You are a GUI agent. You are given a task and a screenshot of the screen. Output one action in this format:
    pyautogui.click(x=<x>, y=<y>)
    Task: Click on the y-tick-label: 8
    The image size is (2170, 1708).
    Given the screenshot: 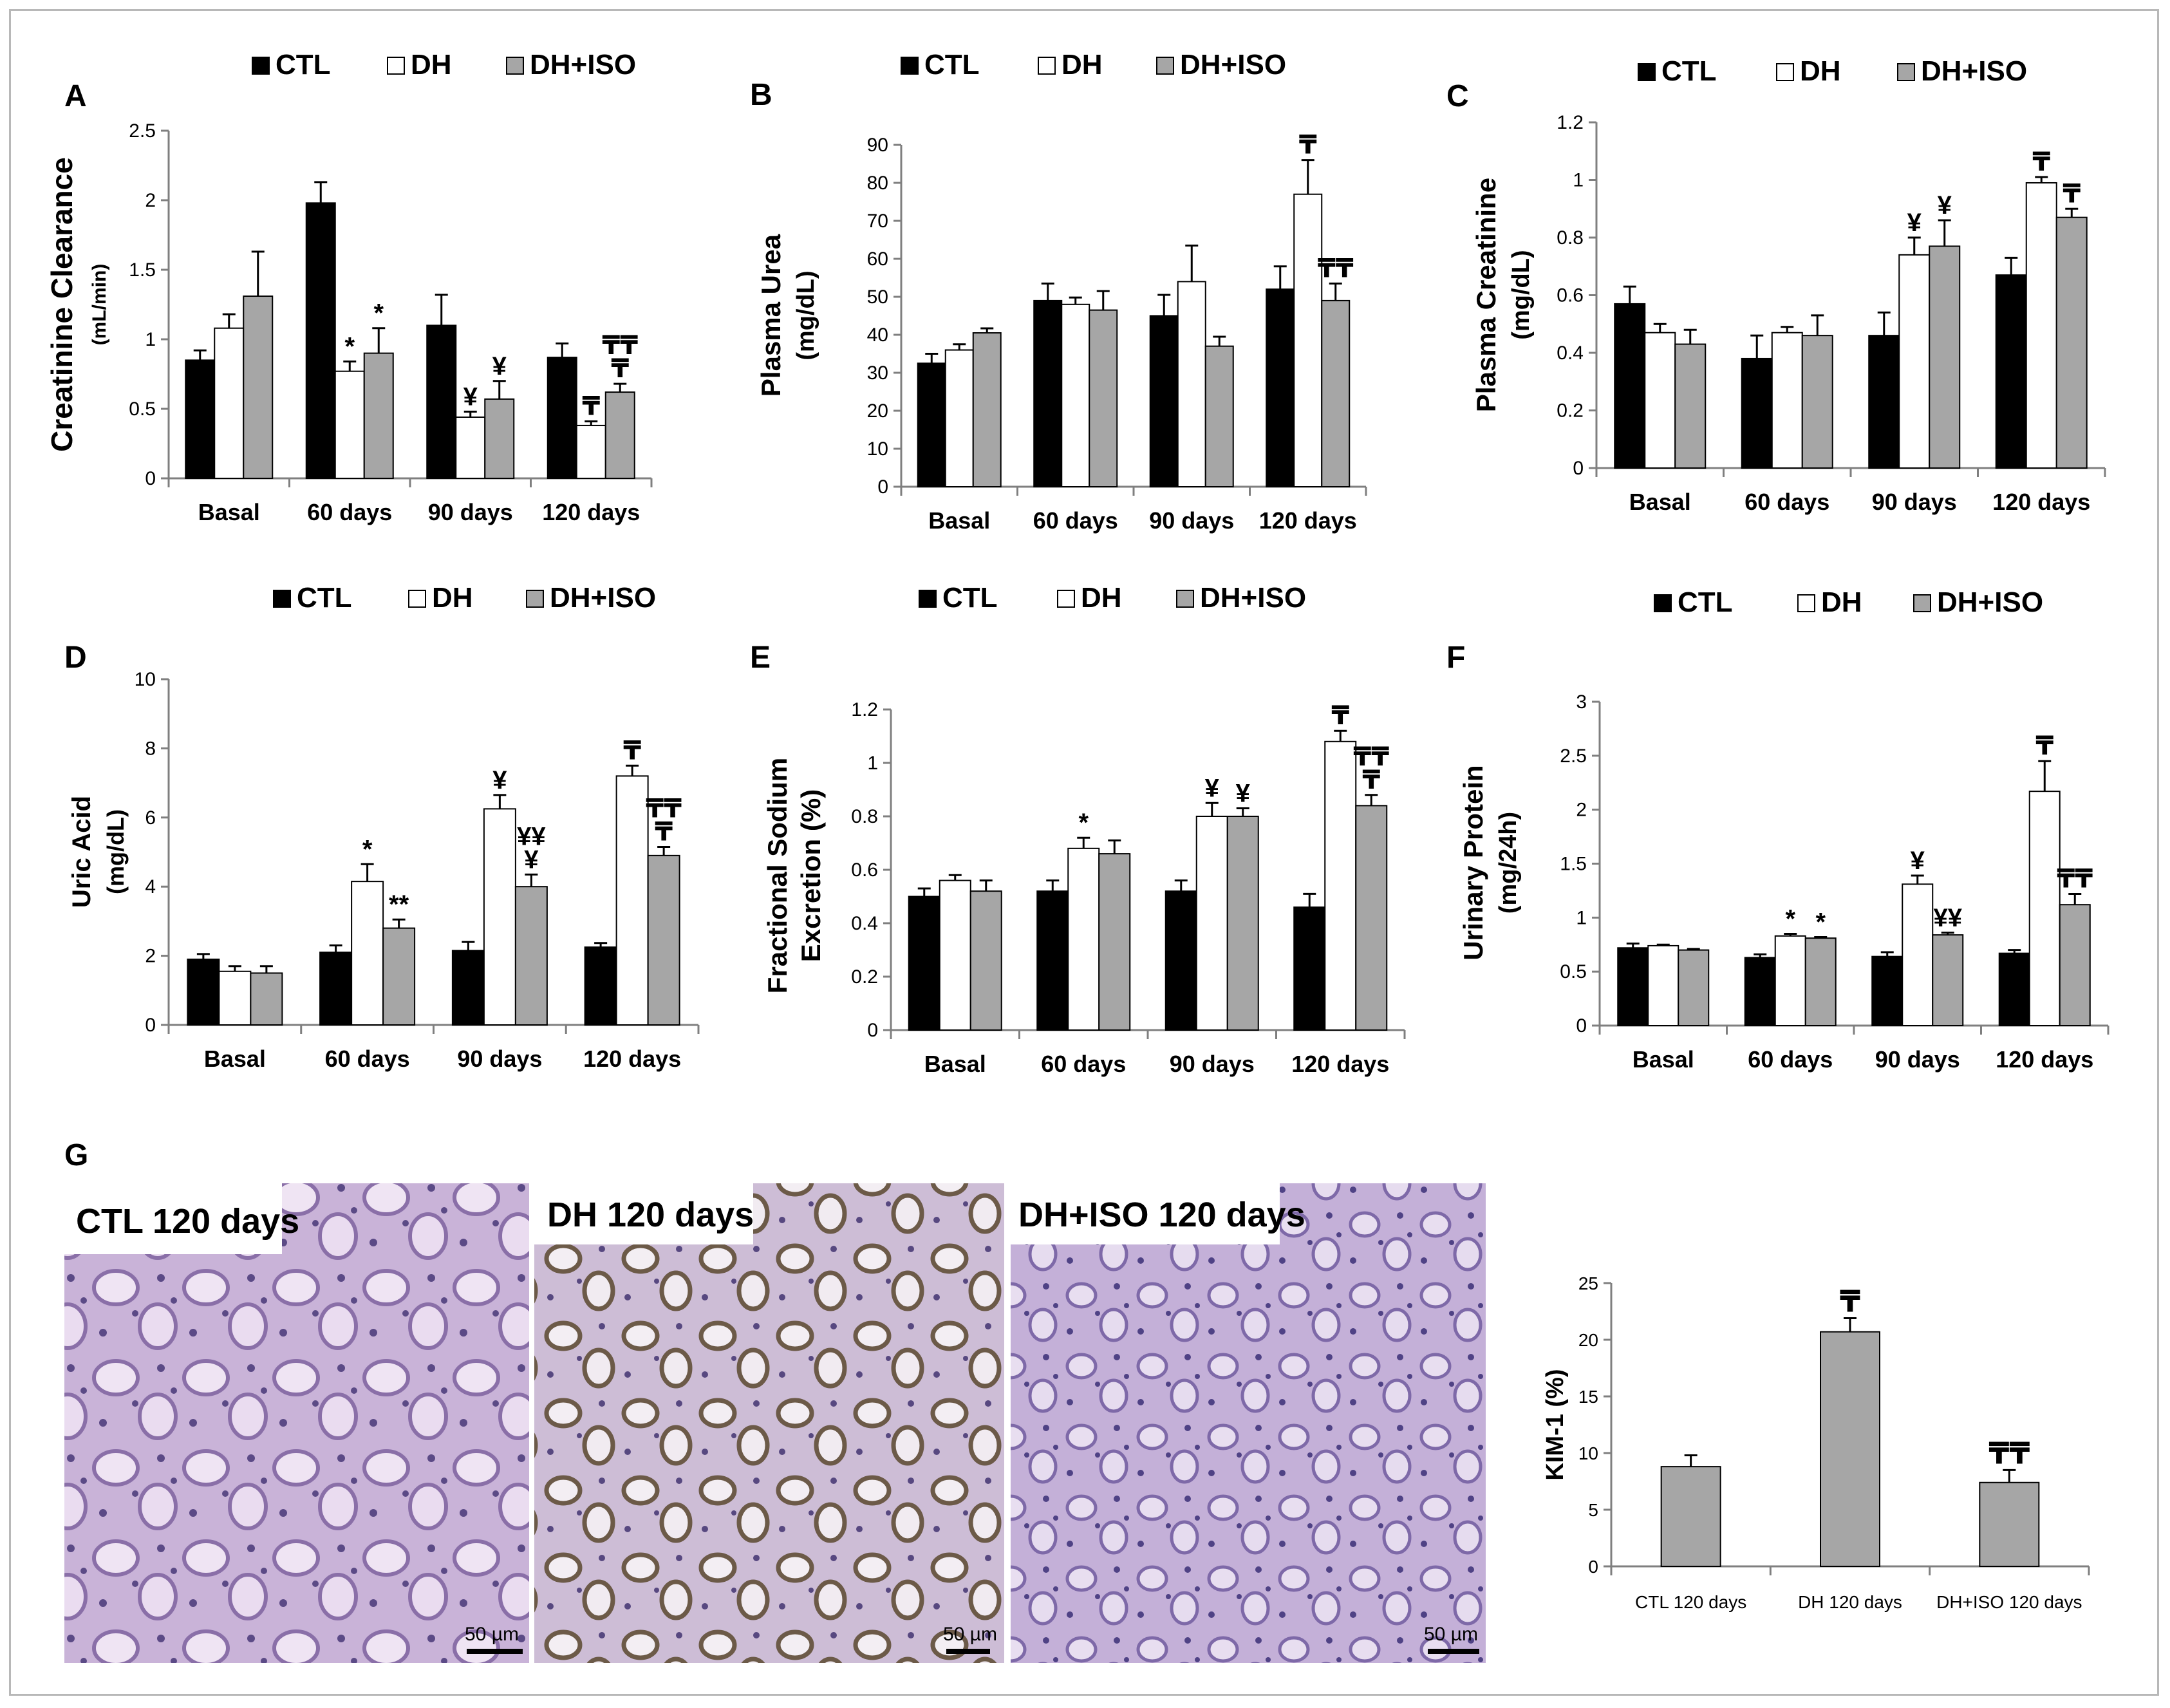 What is the action you would take?
    pyautogui.click(x=150, y=748)
    